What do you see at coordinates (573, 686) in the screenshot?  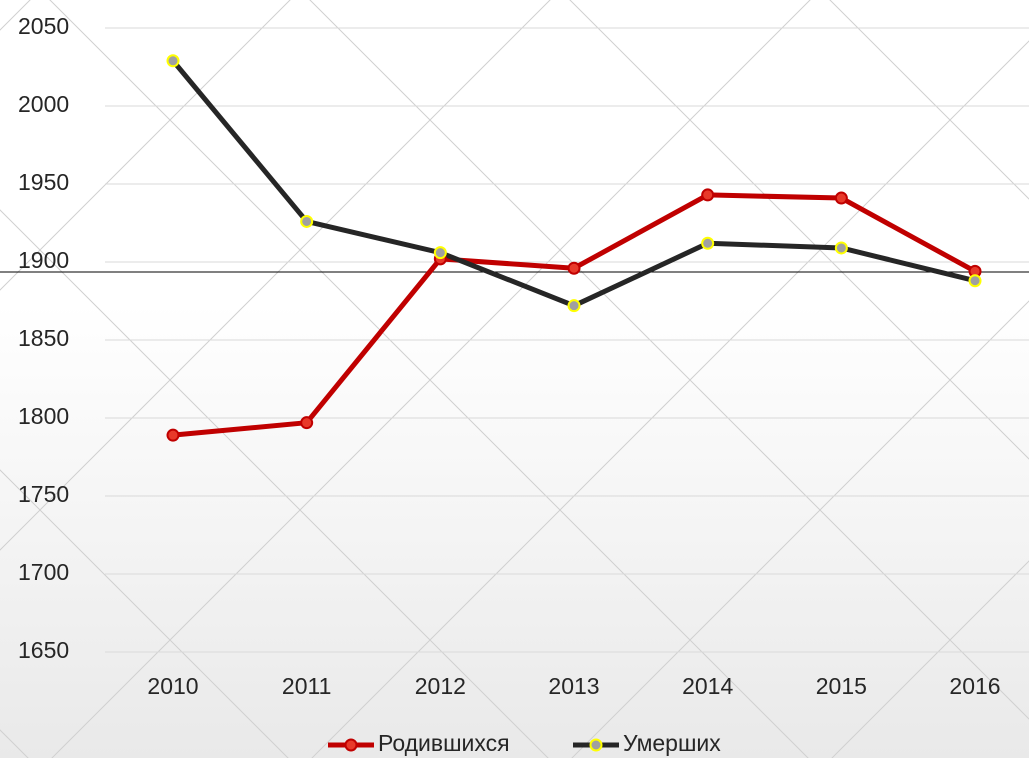 I see `x-tick-label: 2013` at bounding box center [573, 686].